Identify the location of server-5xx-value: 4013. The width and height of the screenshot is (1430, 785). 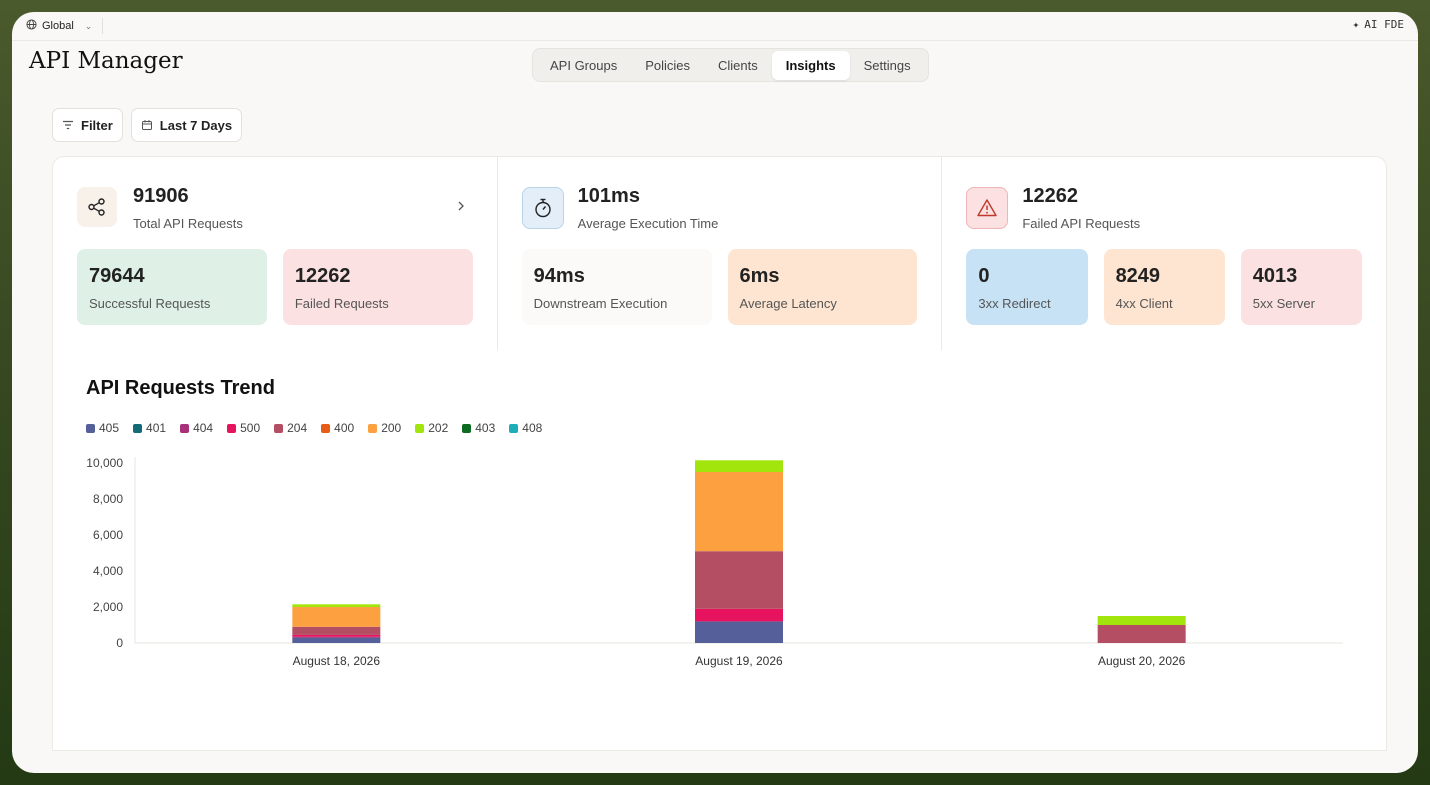
(1275, 276).